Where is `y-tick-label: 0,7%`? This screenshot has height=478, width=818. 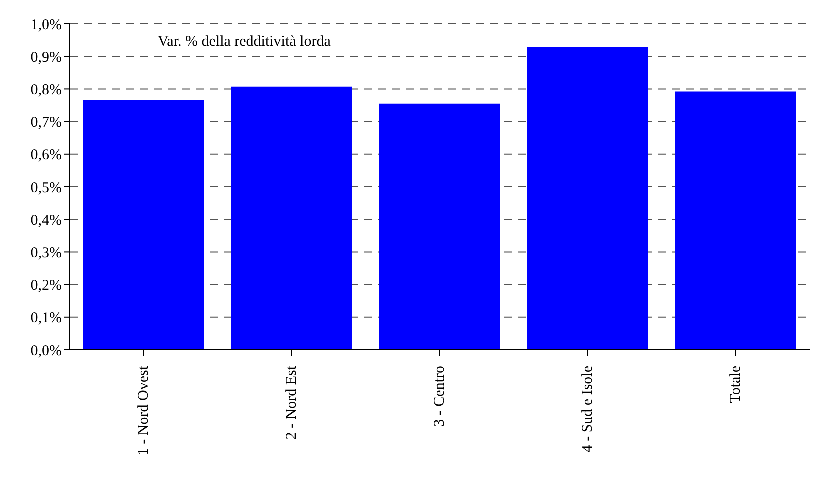
y-tick-label: 0,7% is located at coordinates (46, 123).